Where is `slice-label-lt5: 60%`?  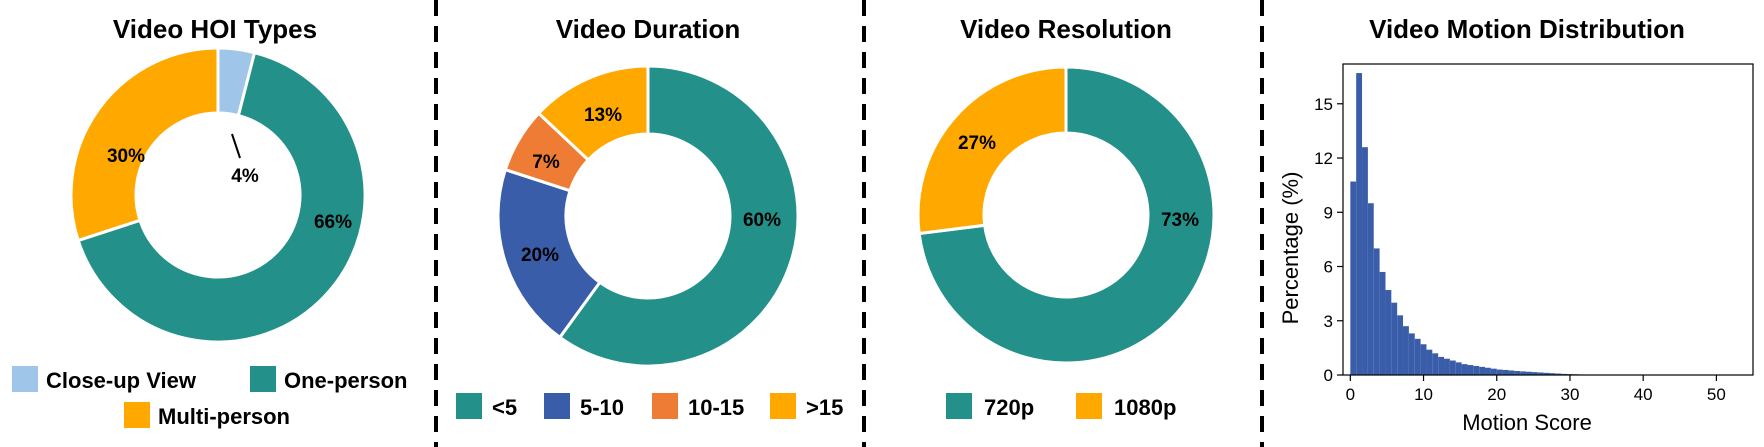 slice-label-lt5: 60% is located at coordinates (762, 220).